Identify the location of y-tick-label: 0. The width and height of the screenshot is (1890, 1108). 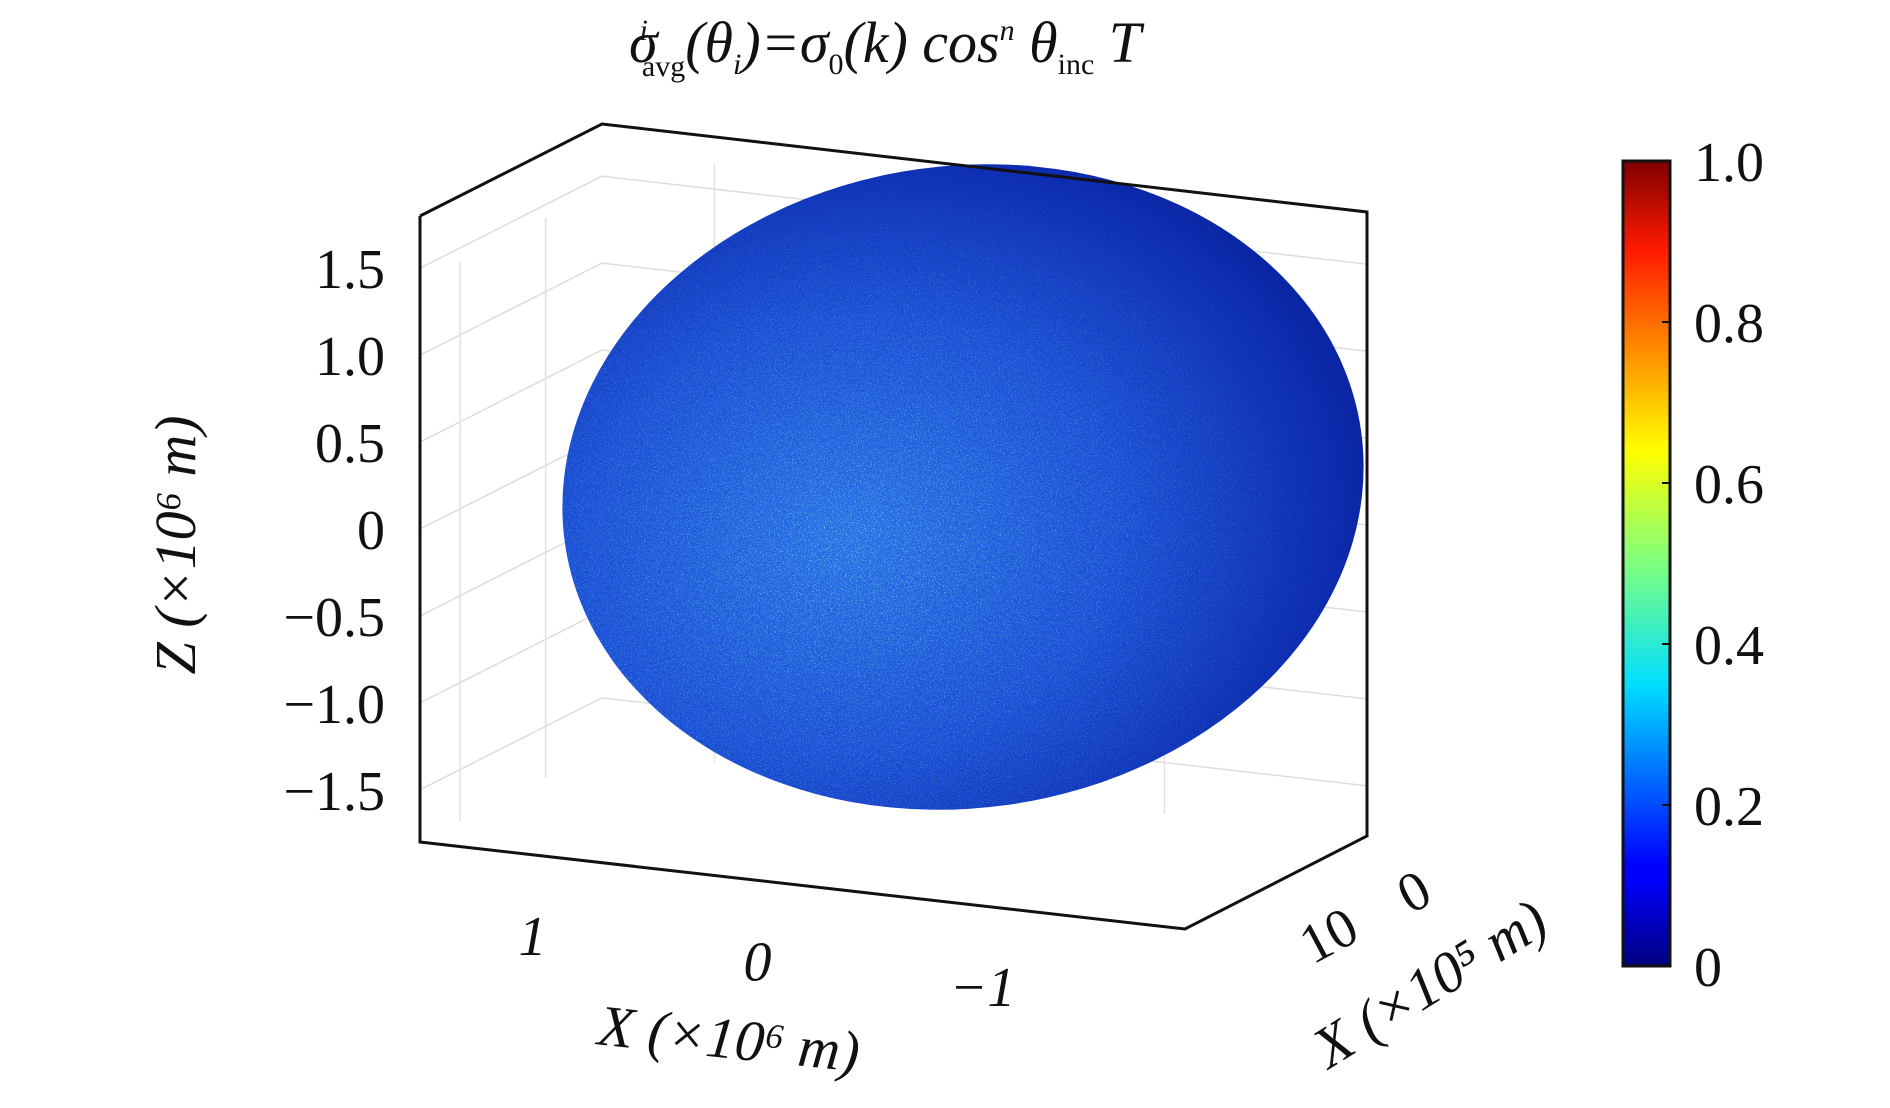
(1414, 892).